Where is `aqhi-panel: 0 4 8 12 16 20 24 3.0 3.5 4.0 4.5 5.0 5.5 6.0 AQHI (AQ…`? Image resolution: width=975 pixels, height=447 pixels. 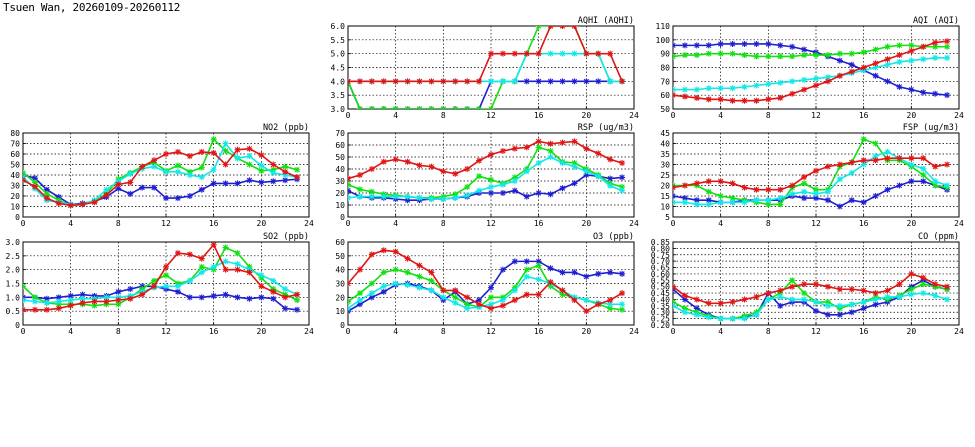 aqhi-panel: 0 4 8 12 16 20 24 3.0 3.5 4.0 4.5 5.0 5.5 6.0 AQHI (AQ… is located at coordinates (485, 68).